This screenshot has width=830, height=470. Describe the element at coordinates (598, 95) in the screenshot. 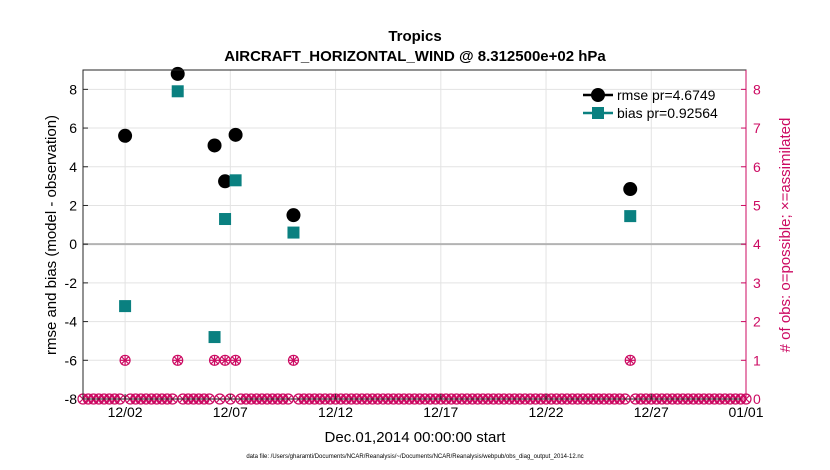

I see `legend-rmse-marker` at that location.